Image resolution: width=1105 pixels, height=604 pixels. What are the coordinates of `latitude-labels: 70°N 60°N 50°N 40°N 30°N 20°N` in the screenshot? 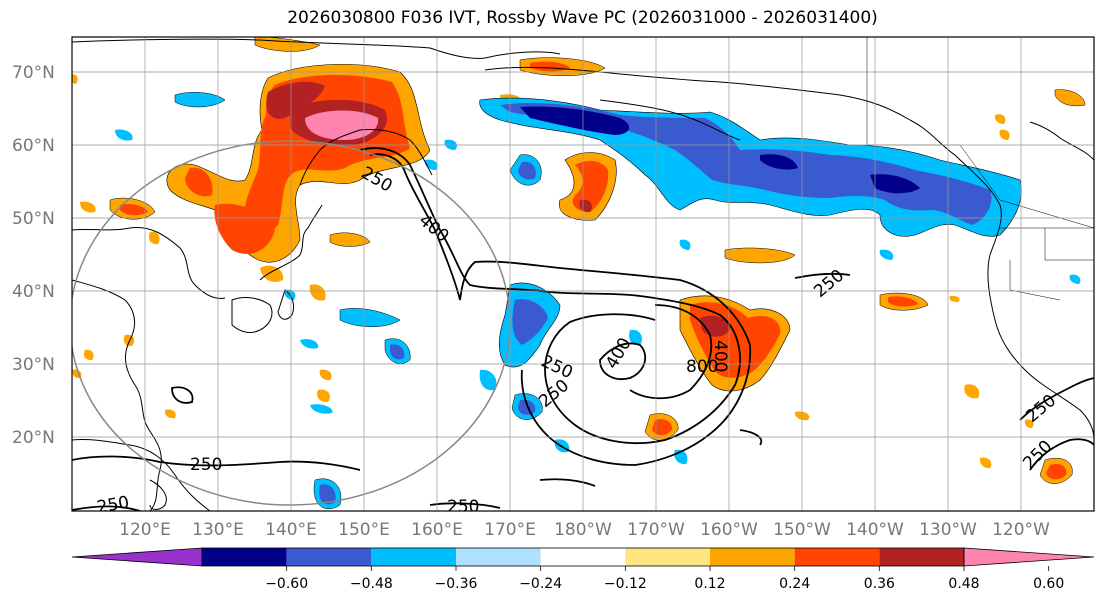 It's located at (33, 255).